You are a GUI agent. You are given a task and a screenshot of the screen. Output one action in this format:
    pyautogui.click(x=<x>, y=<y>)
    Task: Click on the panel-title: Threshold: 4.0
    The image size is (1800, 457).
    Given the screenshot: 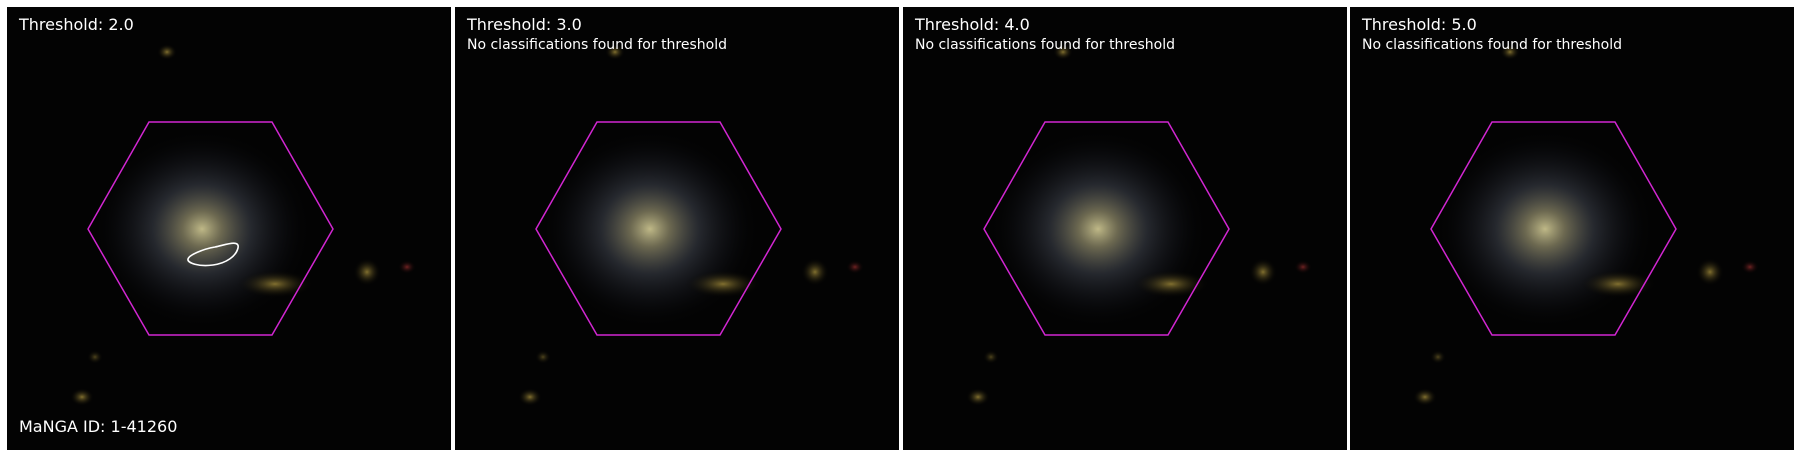 What is the action you would take?
    pyautogui.click(x=972, y=24)
    